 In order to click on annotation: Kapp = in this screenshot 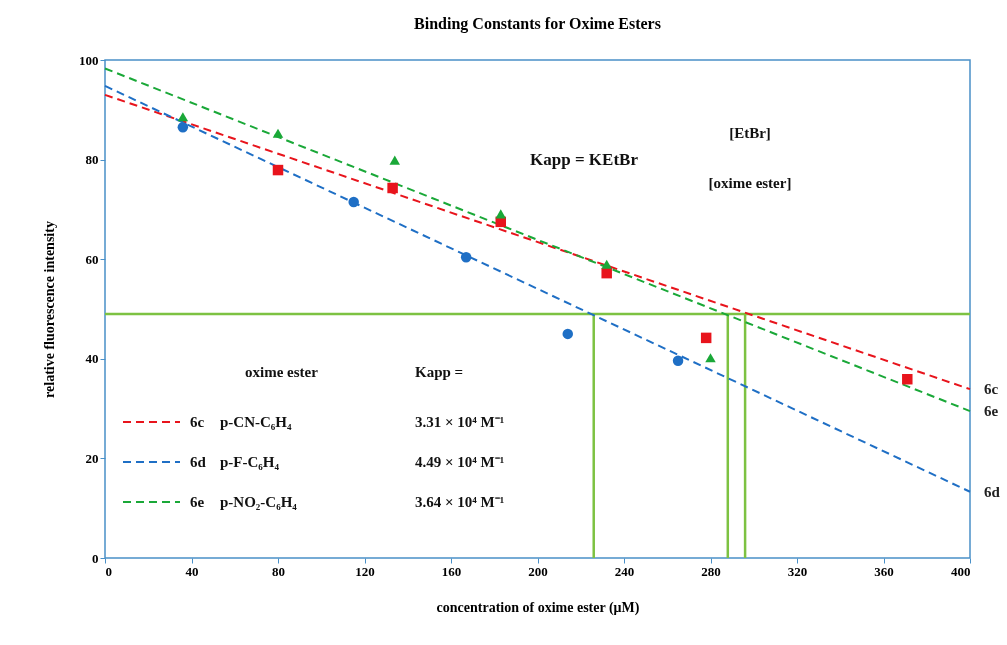, I will do `click(439, 372)`.